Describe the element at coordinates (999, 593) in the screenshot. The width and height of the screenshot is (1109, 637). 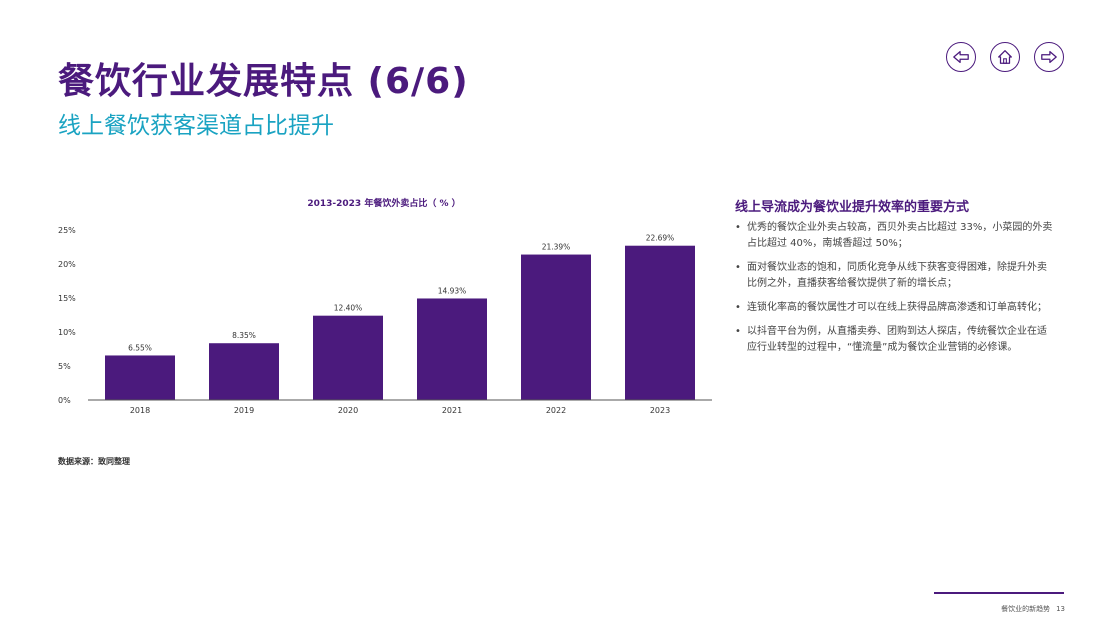
I see `footer-divider` at that location.